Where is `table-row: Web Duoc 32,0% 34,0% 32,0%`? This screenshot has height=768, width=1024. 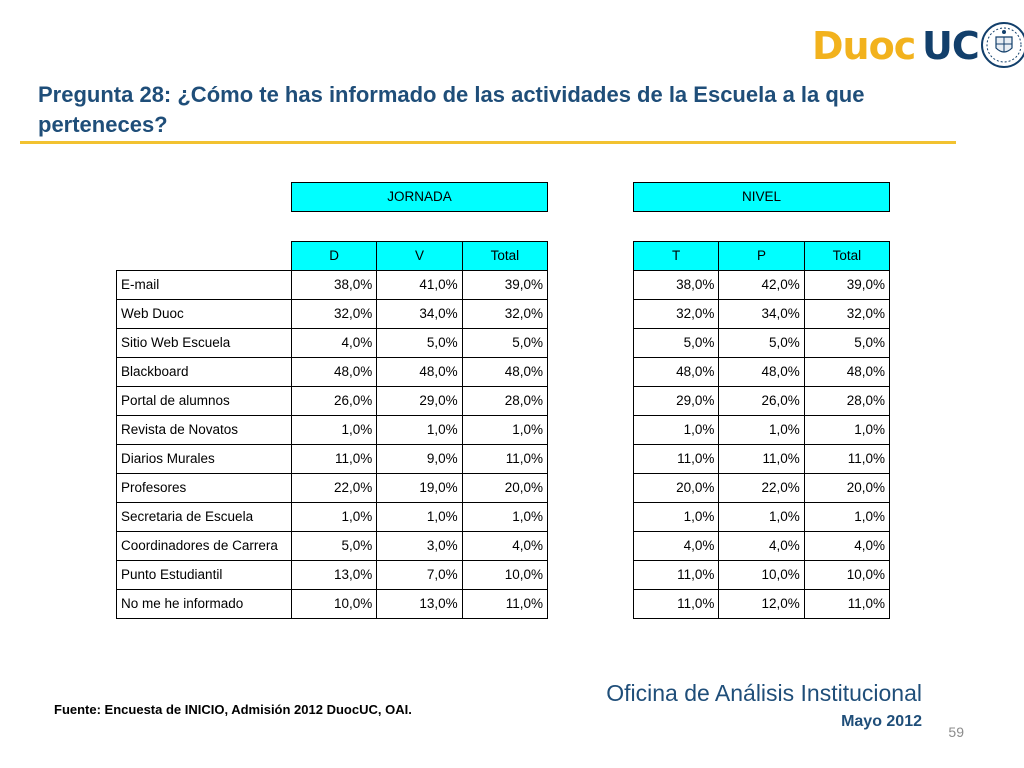 table-row: Web Duoc 32,0% 34,0% 32,0% is located at coordinates (332, 314).